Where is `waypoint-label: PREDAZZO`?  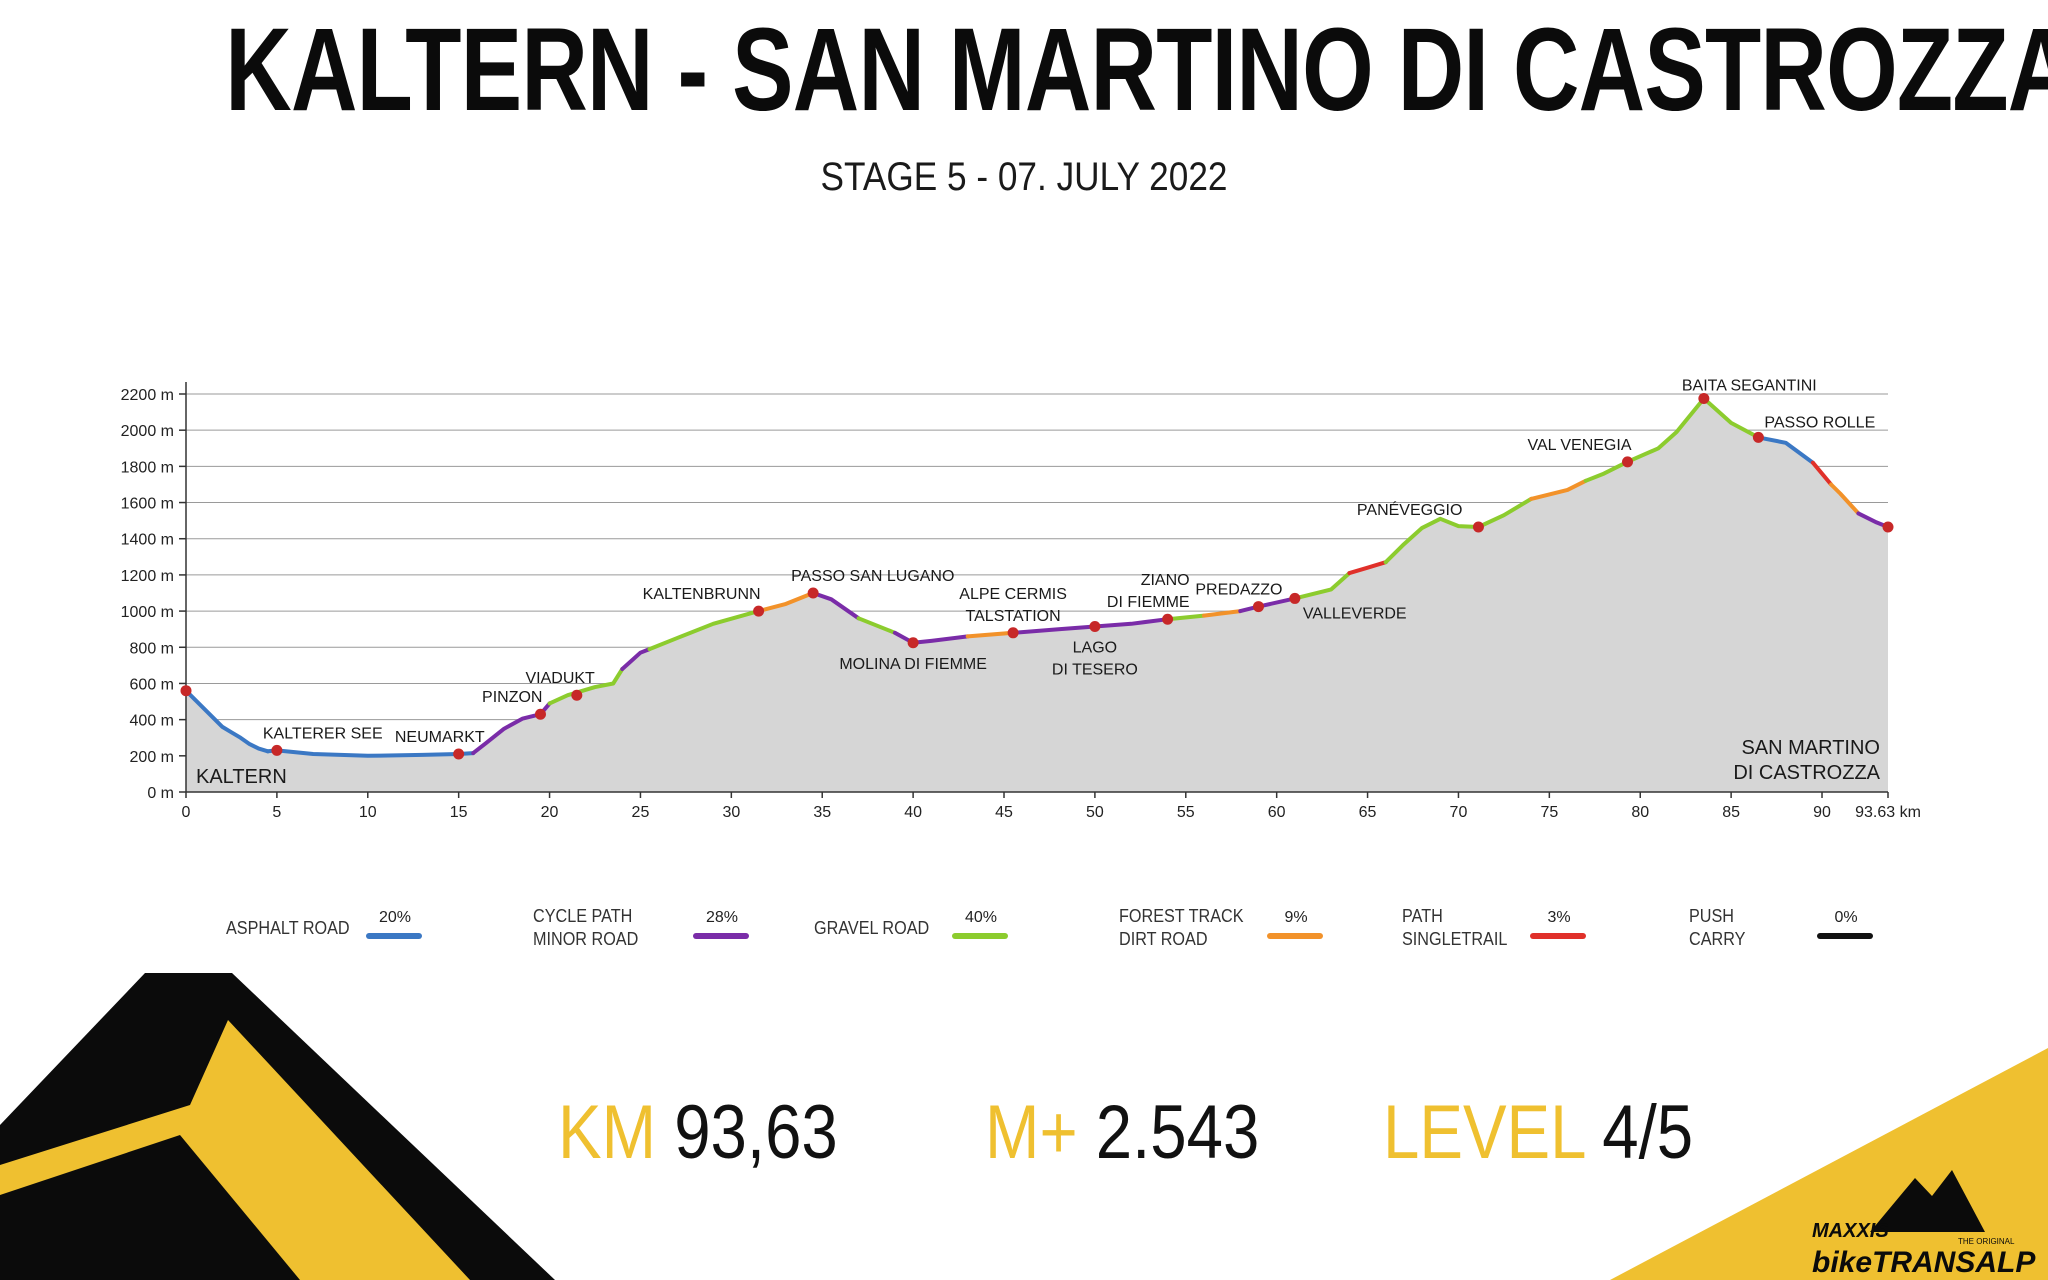
waypoint-label: PREDAZZO is located at coordinates (1238, 590).